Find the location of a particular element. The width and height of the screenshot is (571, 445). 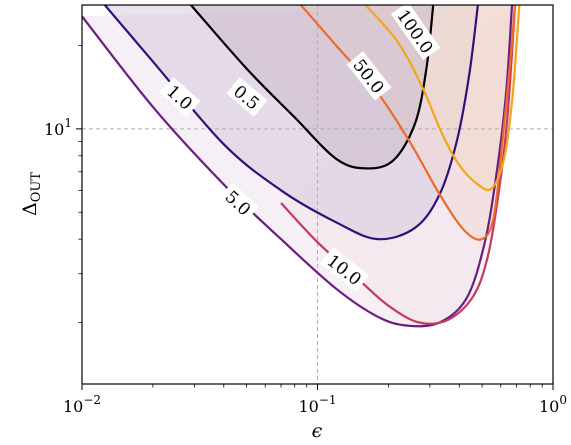

x-tick-label: 10⁻¹ is located at coordinates (317, 404).